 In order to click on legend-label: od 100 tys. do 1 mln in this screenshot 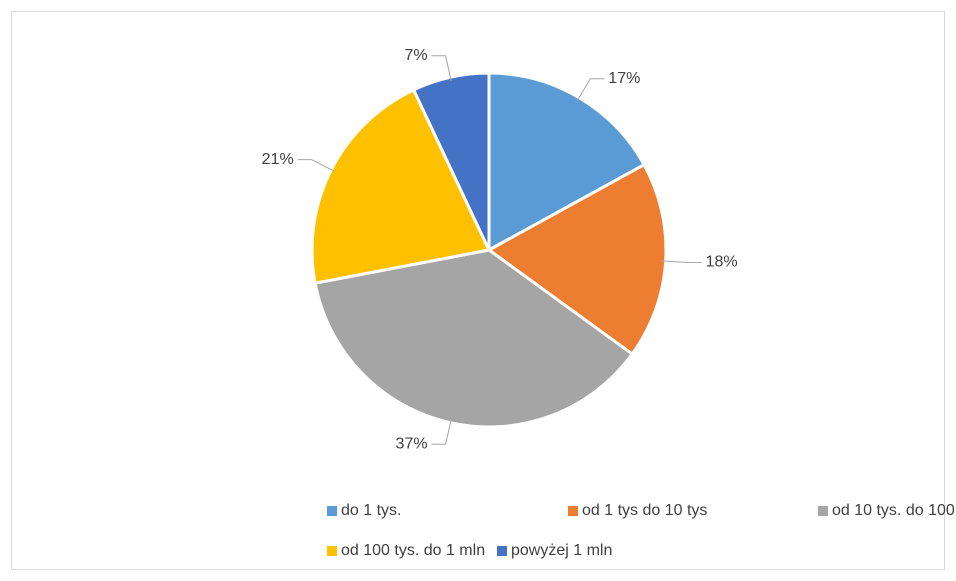, I will do `click(413, 550)`.